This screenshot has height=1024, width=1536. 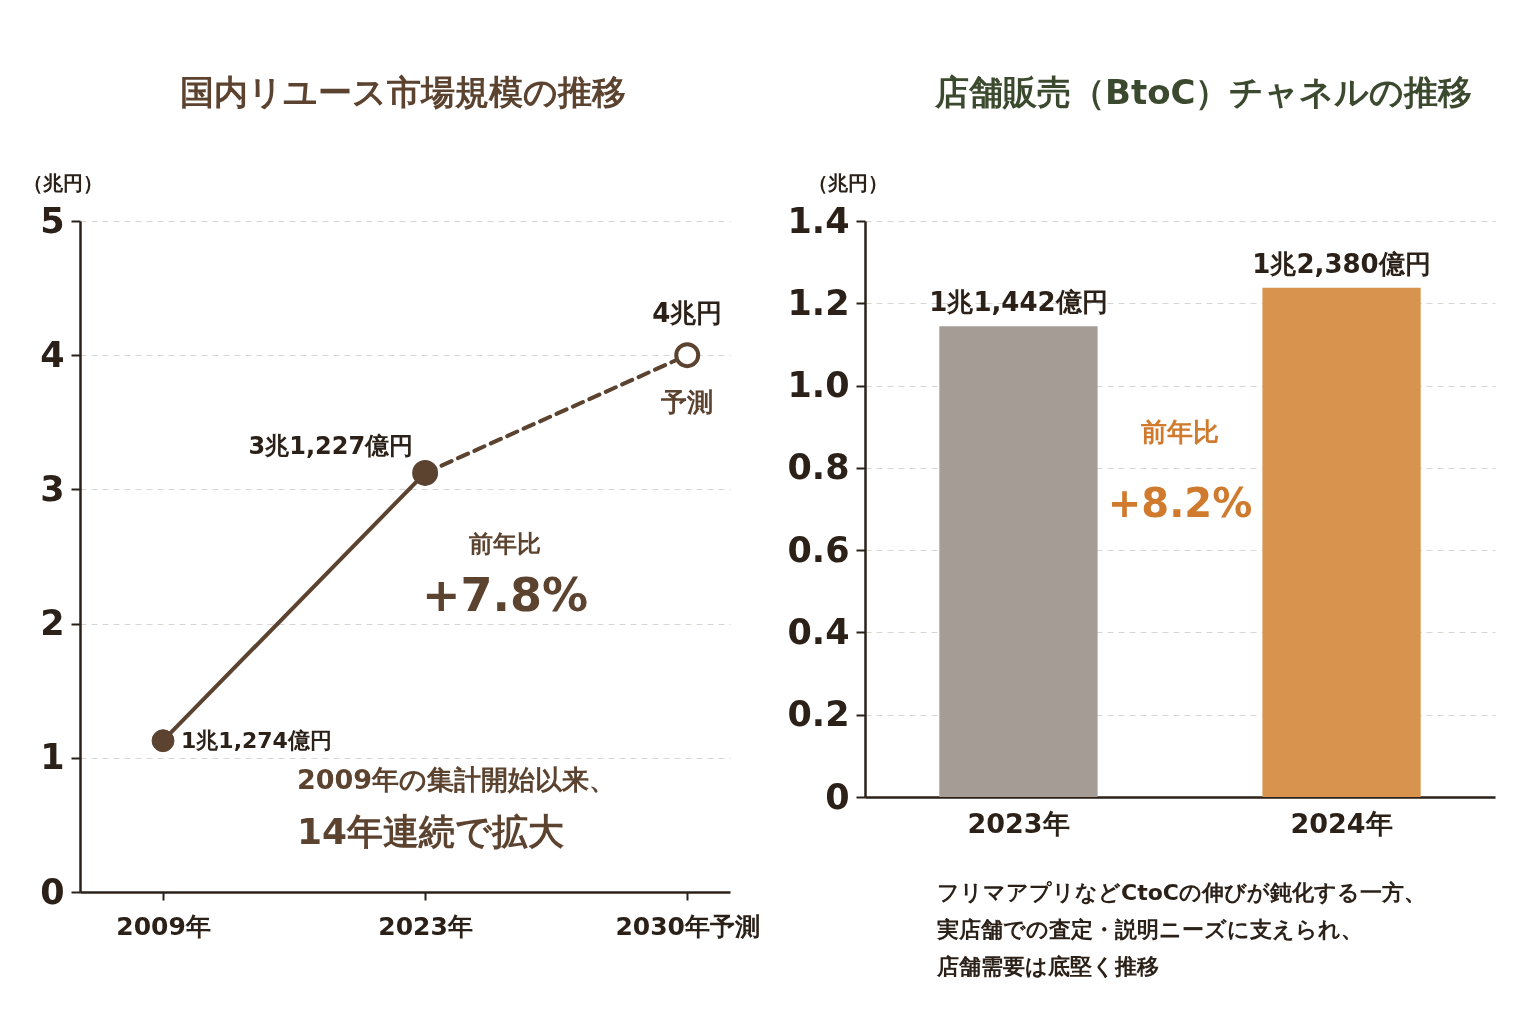 What do you see at coordinates (688, 926) in the screenshot?
I see `x-tick-label: 2030年予測` at bounding box center [688, 926].